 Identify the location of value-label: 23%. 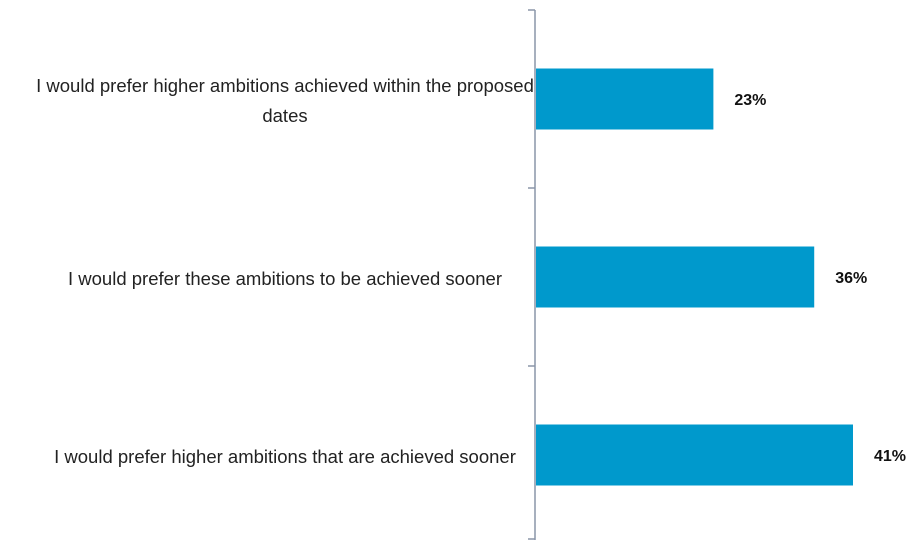
(750, 100).